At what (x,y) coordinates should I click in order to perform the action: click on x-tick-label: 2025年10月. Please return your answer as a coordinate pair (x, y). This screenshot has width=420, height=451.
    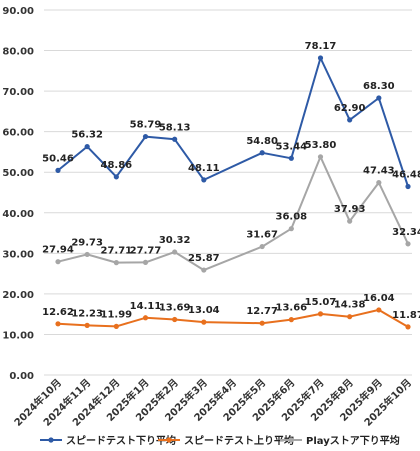
    Looking at the image, I should click on (387, 402).